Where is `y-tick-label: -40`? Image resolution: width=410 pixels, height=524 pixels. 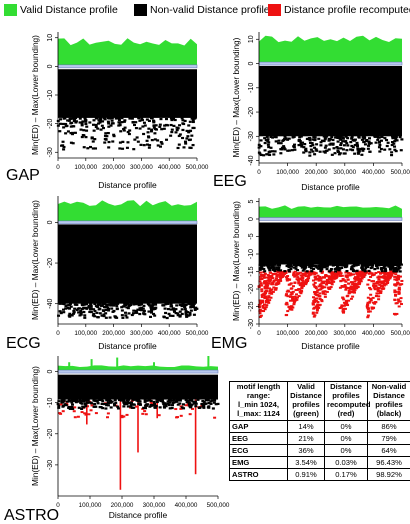 y-tick-label: -40 is located at coordinates (251, 160).